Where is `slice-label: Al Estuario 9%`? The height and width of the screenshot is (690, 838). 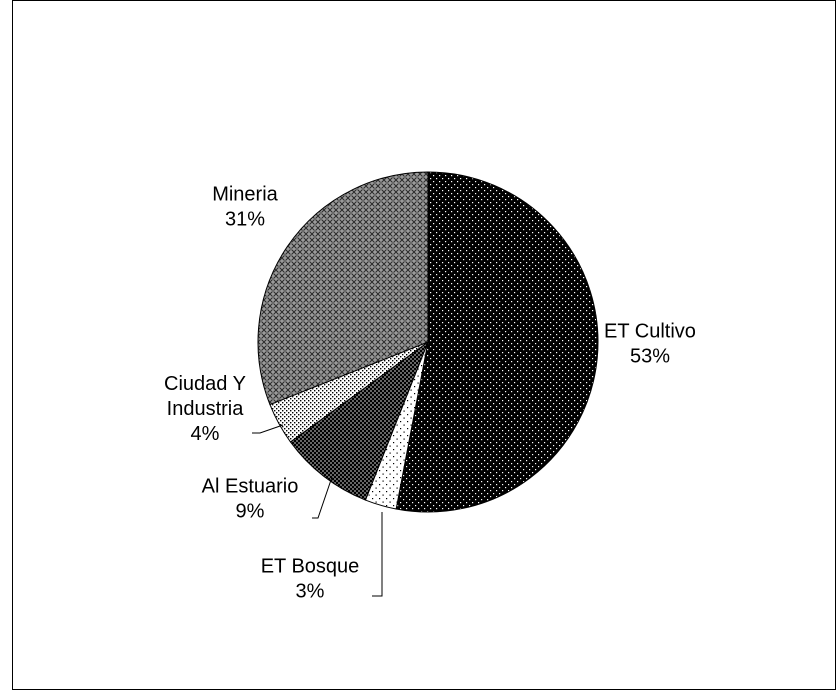
slice-label: Al Estuario 9% is located at coordinates (250, 499).